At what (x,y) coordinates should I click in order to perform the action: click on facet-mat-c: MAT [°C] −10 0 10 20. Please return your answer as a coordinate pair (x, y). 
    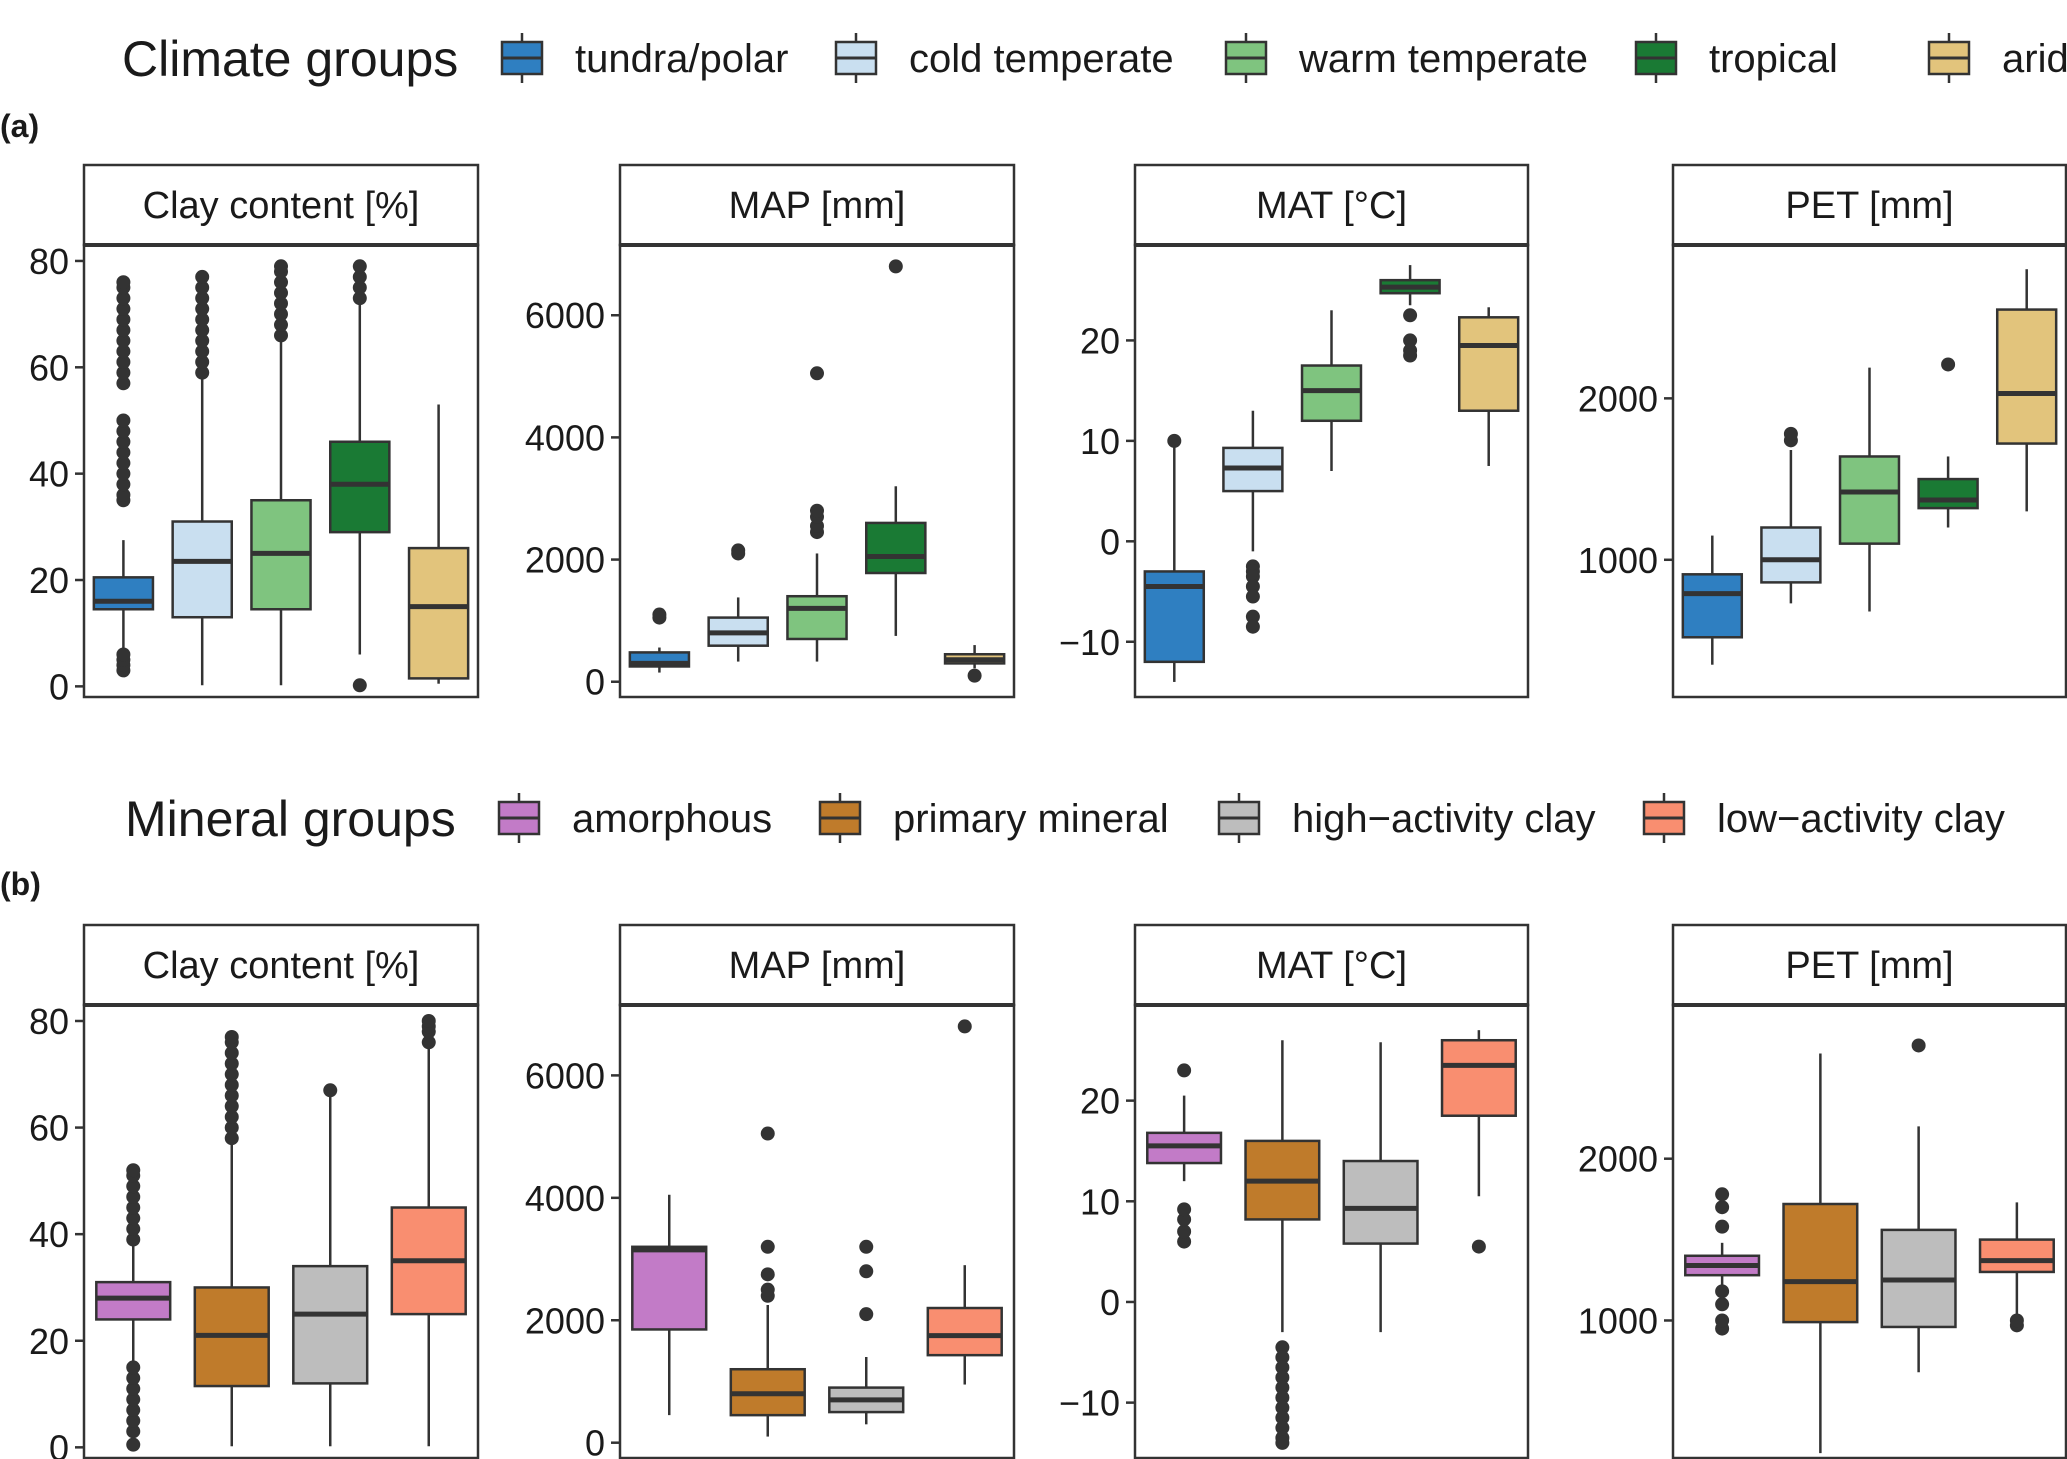
    Looking at the image, I should click on (1294, 431).